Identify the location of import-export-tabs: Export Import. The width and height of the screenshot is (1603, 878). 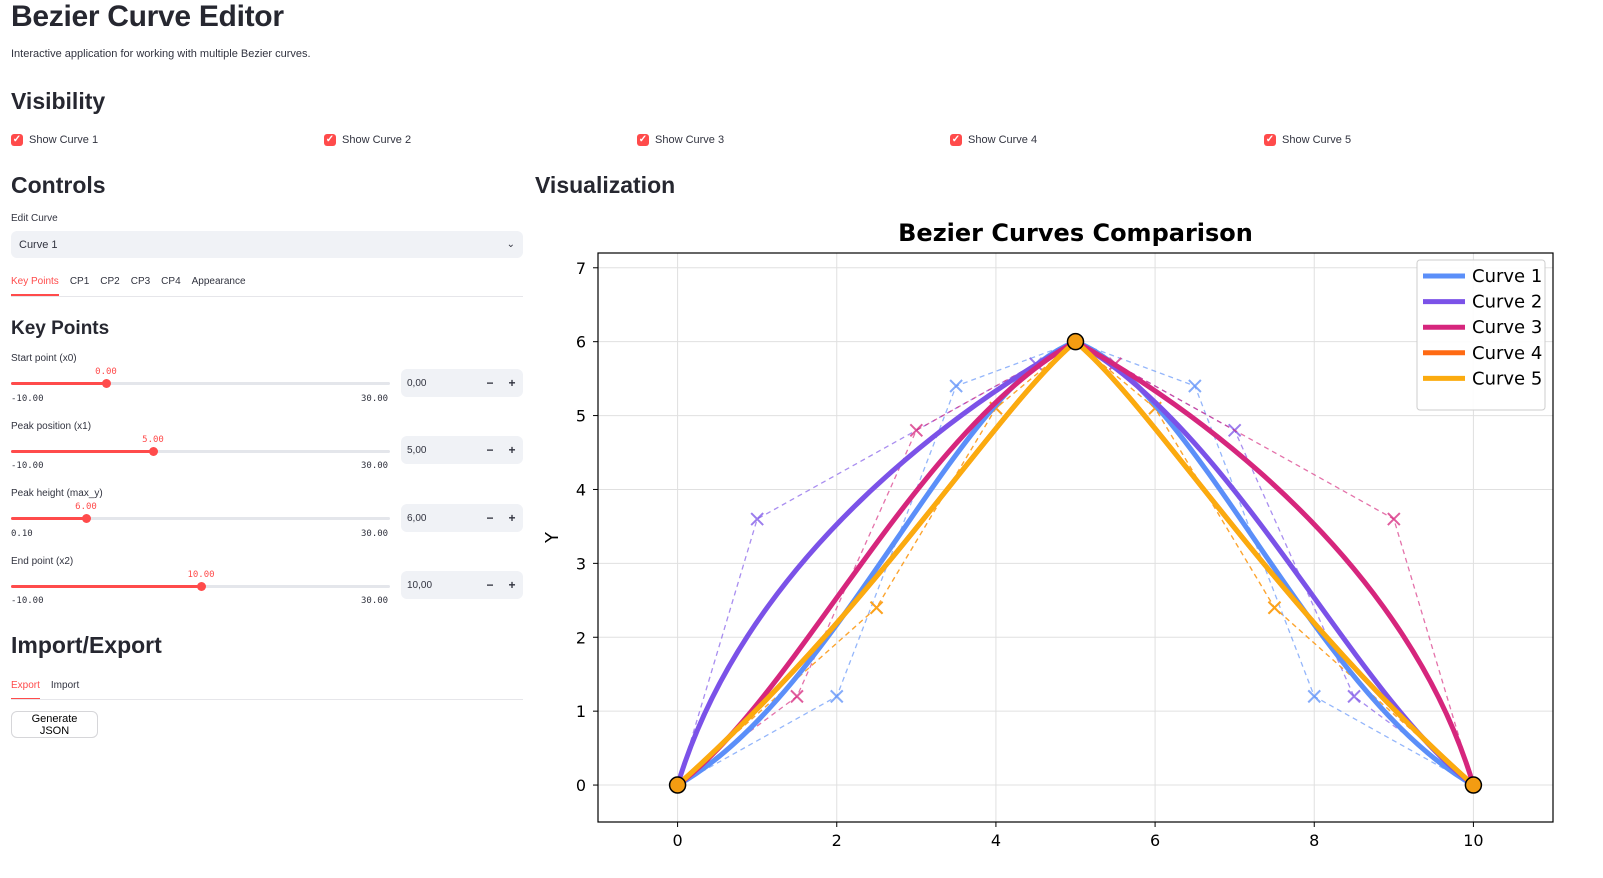
(50, 690).